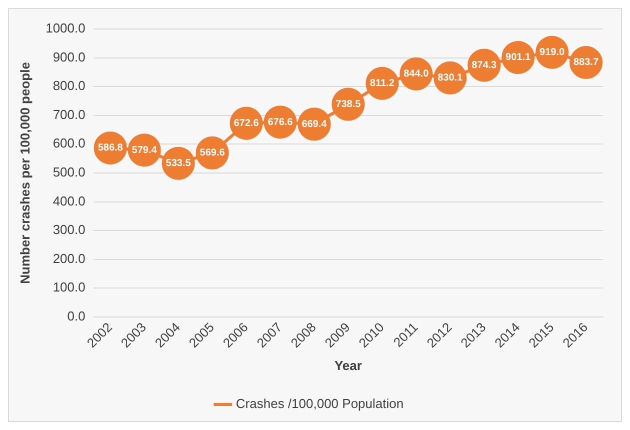 The width and height of the screenshot is (630, 430). I want to click on data-label: 874.3, so click(485, 65).